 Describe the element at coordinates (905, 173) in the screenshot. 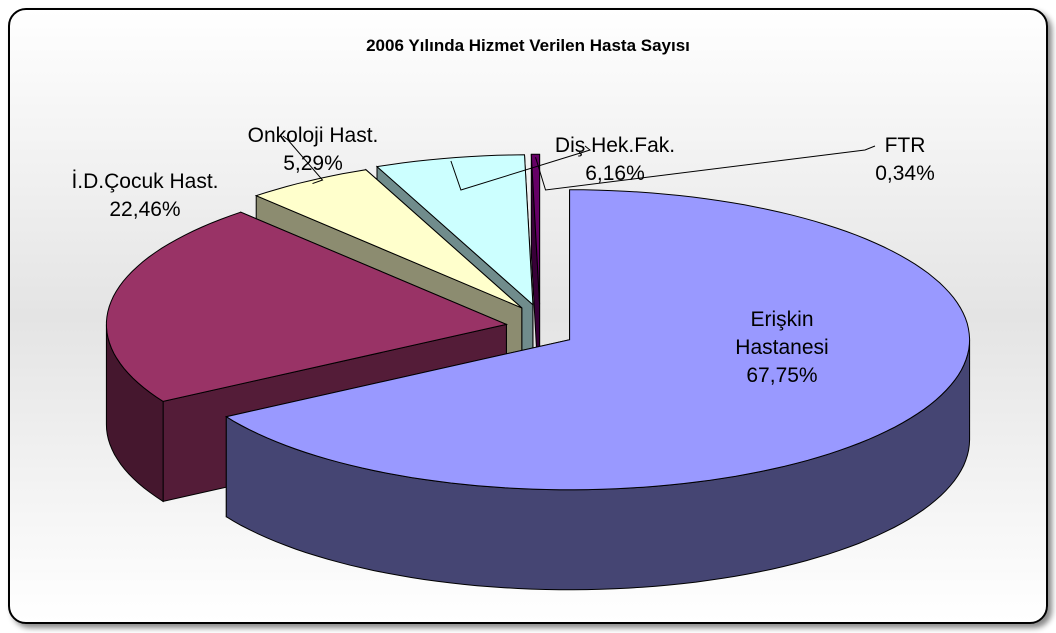

I see `value-label: 0,34%` at that location.